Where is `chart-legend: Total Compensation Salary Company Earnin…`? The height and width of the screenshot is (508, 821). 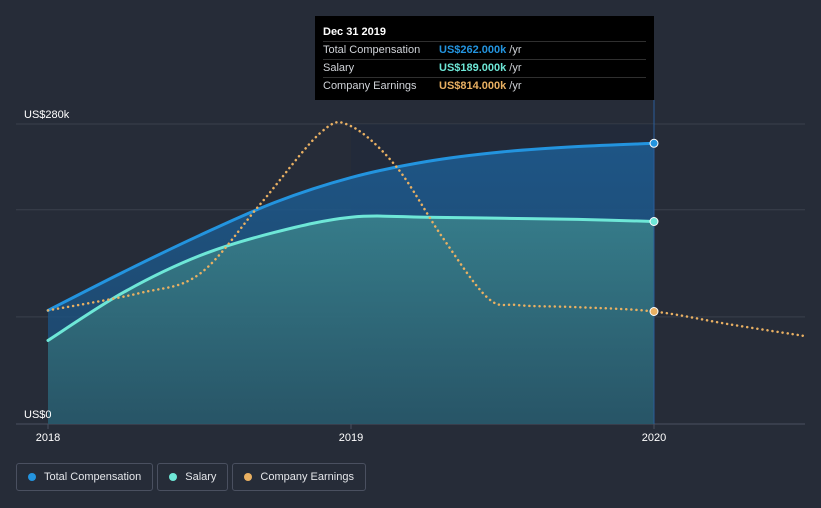 chart-legend: Total Compensation Salary Company Earnin… is located at coordinates (191, 477).